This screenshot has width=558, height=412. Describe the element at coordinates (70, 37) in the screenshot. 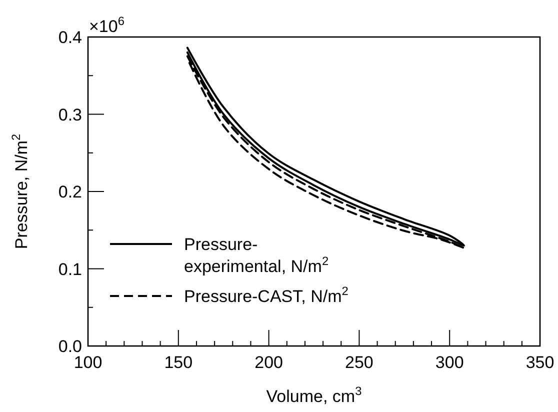

I see `y-tick-label: 0.4` at that location.